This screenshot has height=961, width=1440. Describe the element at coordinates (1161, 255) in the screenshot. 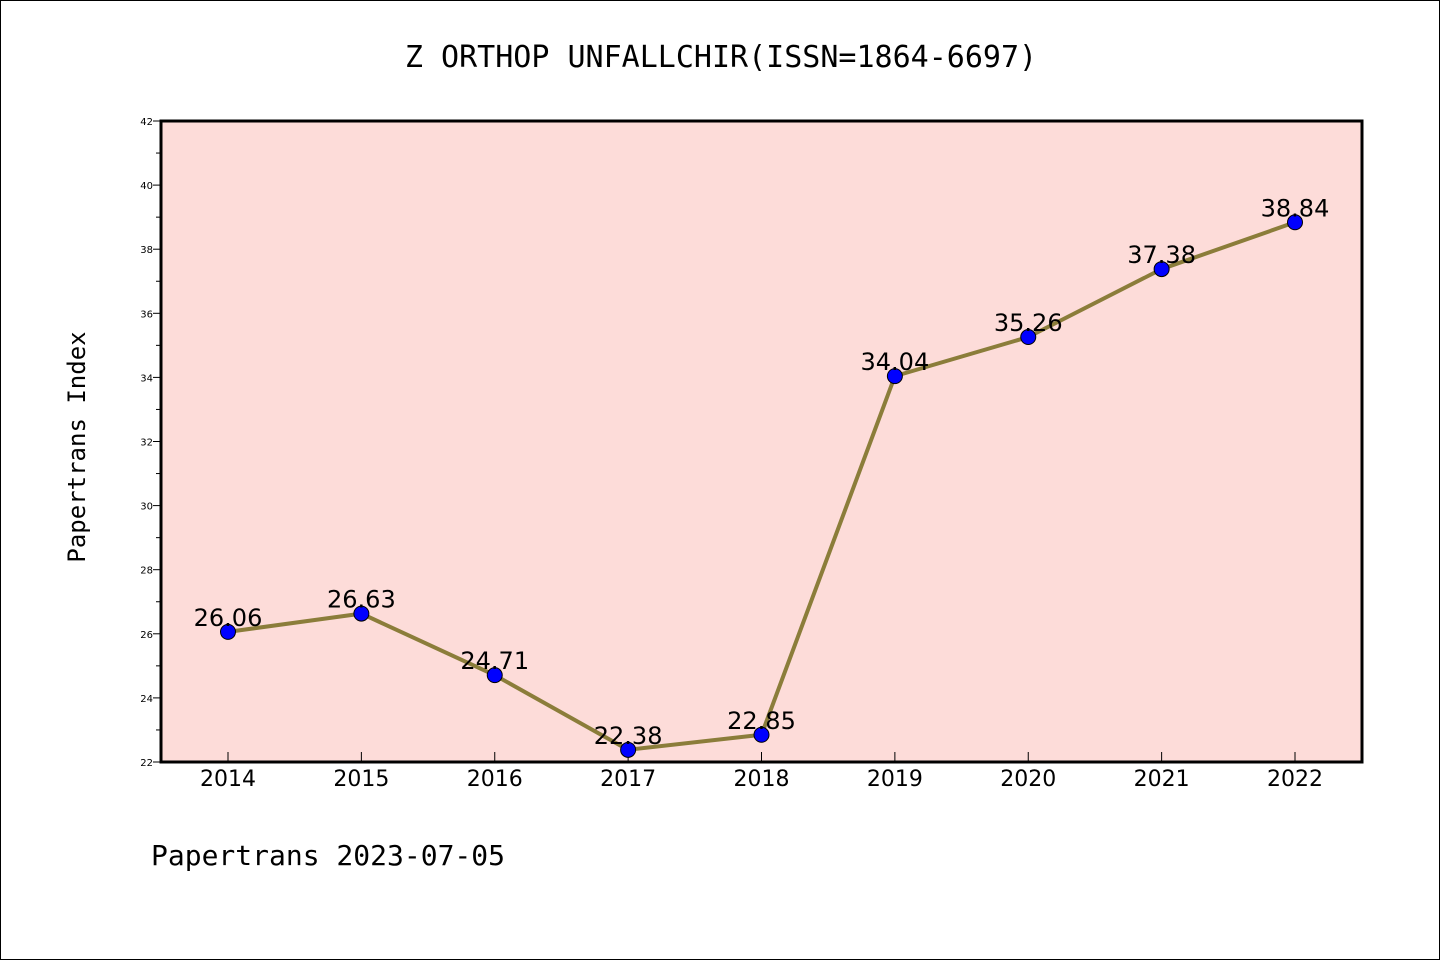

I see `data-label: 37.38` at that location.